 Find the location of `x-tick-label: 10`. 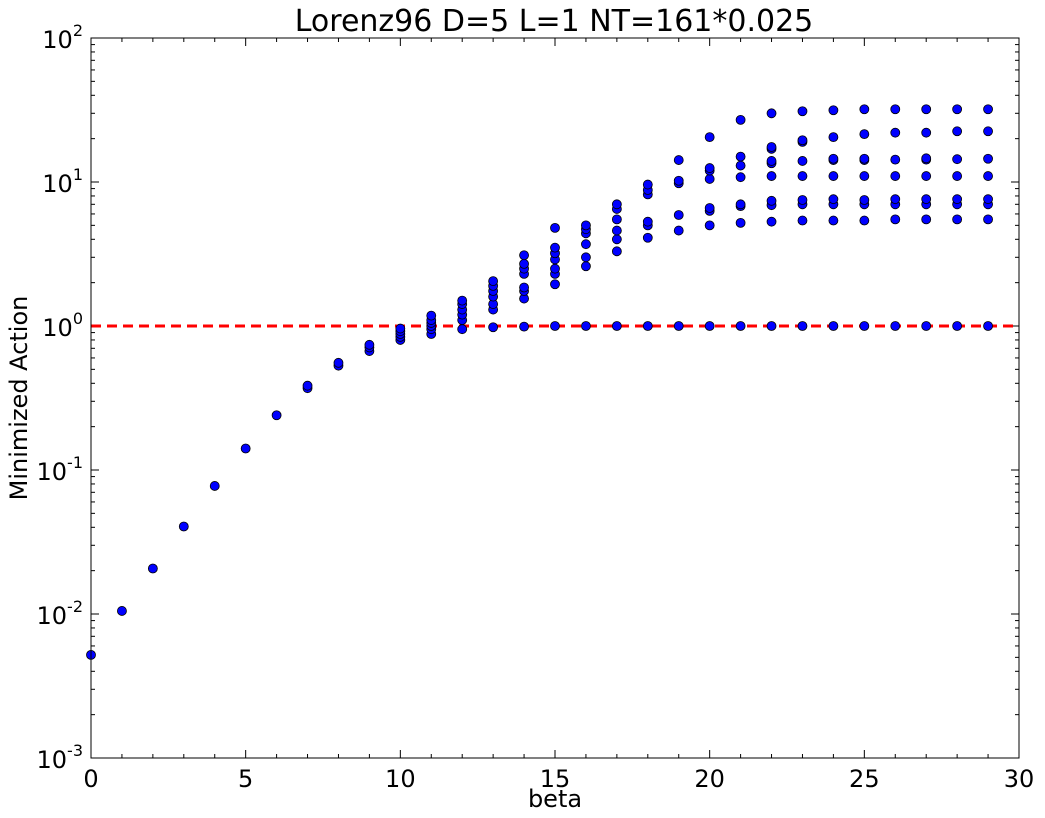

x-tick-label: 10 is located at coordinates (400, 779).